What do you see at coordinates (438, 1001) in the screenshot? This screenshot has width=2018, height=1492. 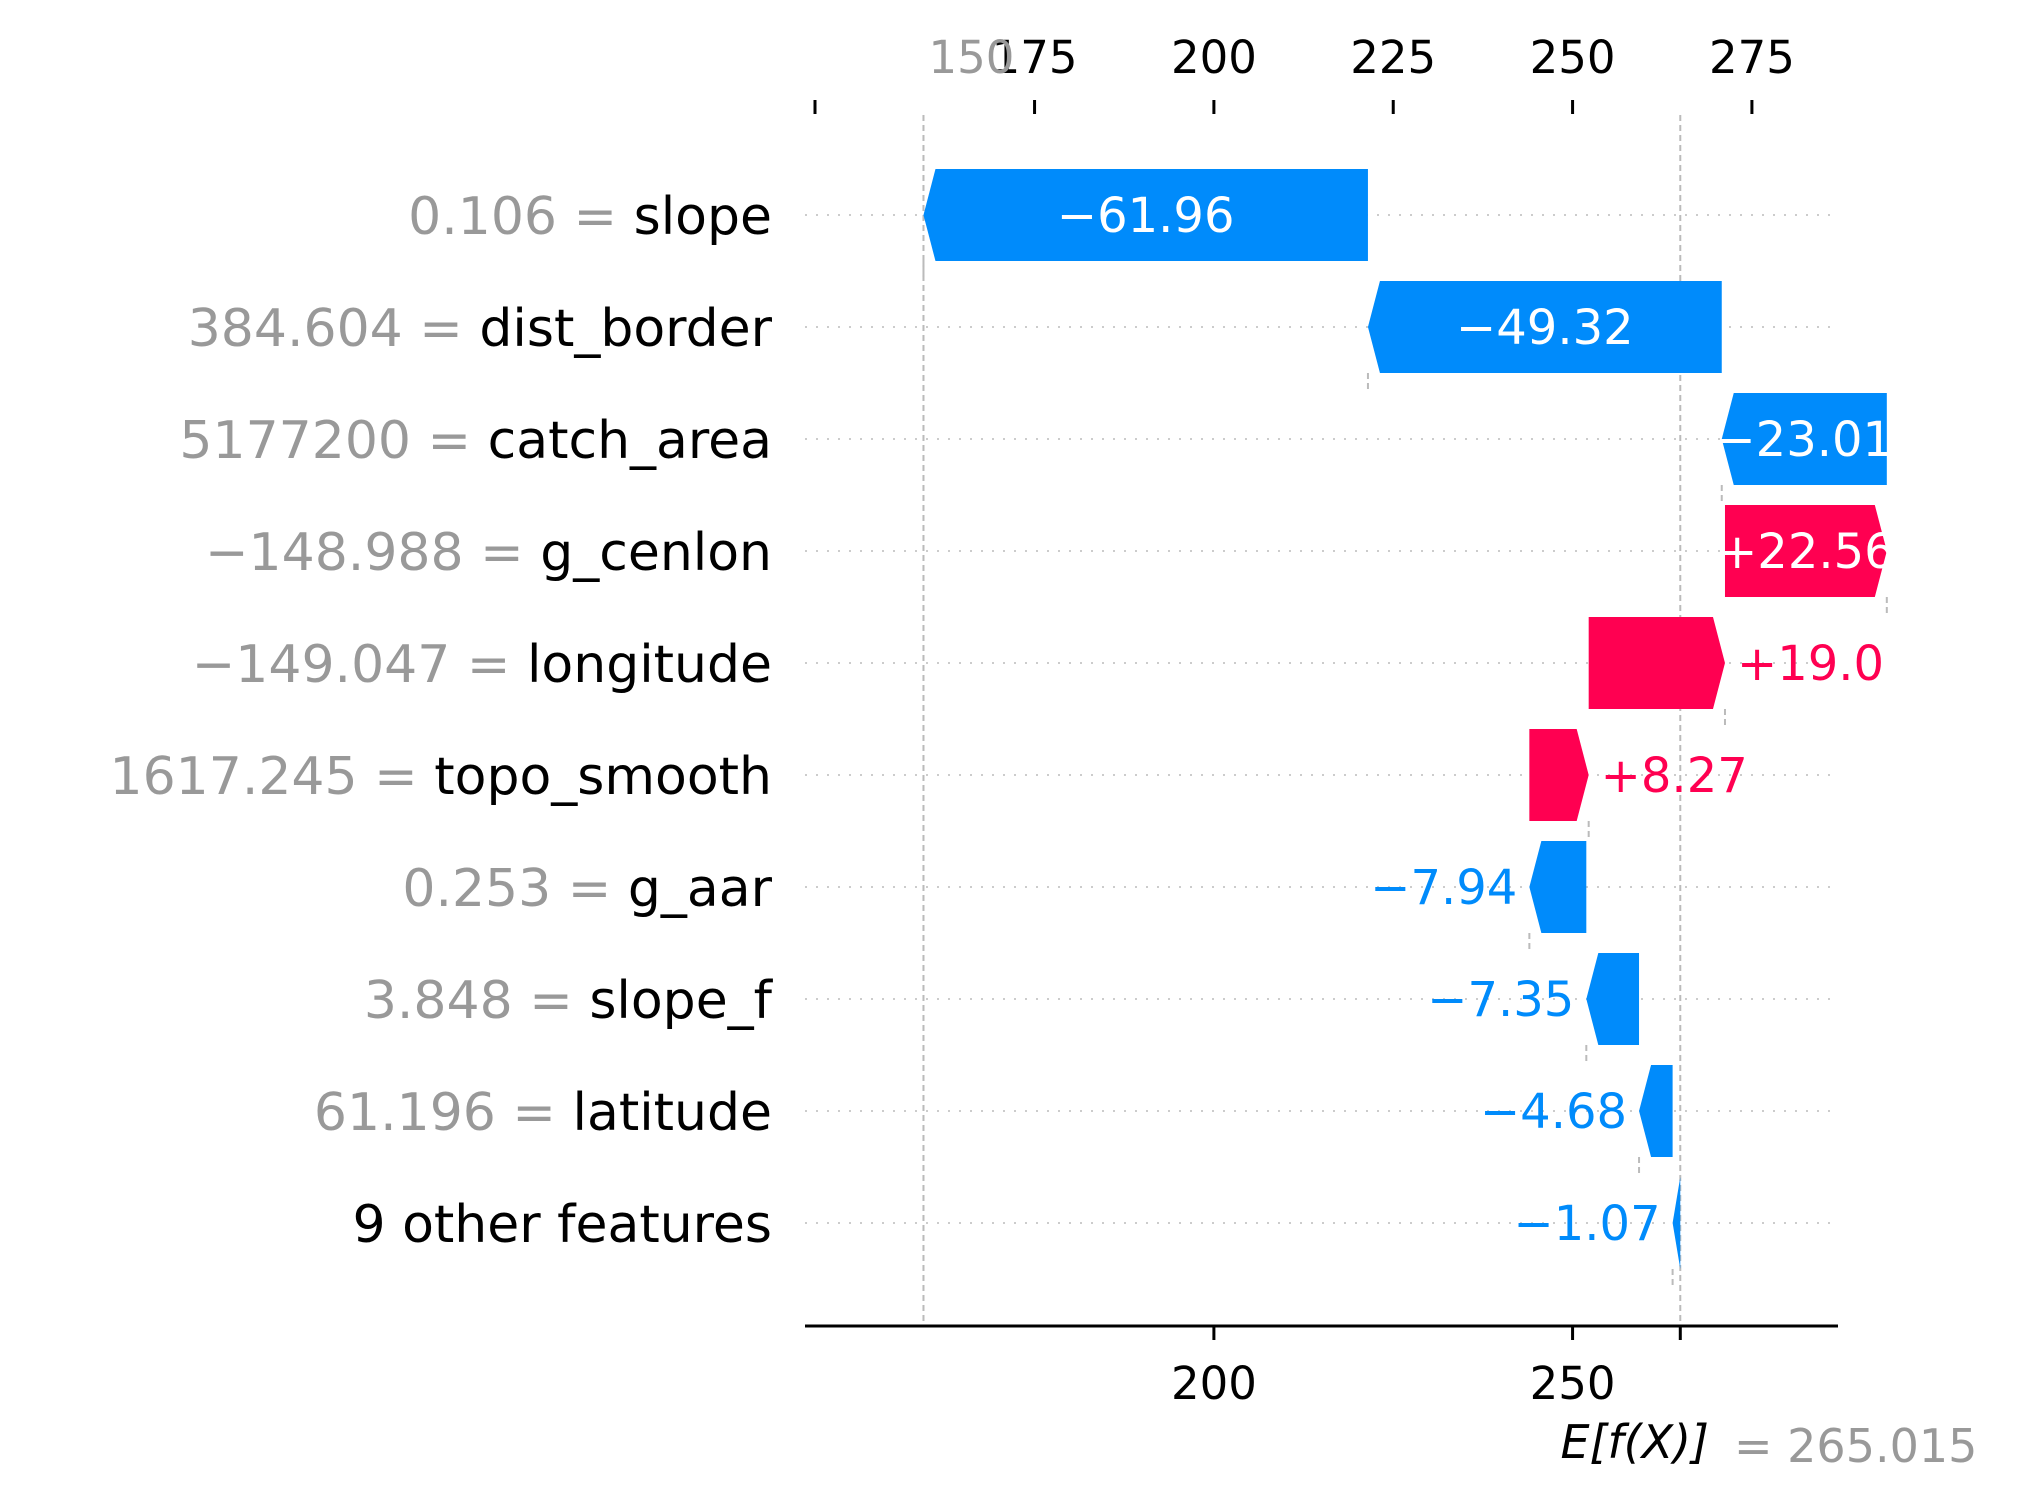 I see `feature-value: 3.848` at bounding box center [438, 1001].